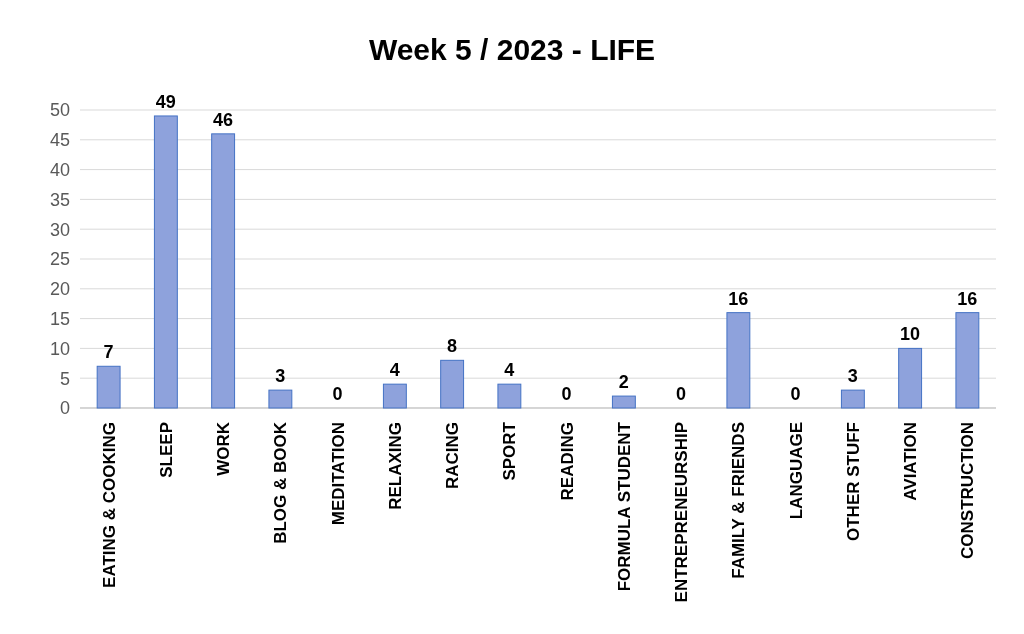 Image resolution: width=1024 pixels, height=634 pixels. What do you see at coordinates (59, 348) in the screenshot?
I see `y-tick-label: 10` at bounding box center [59, 348].